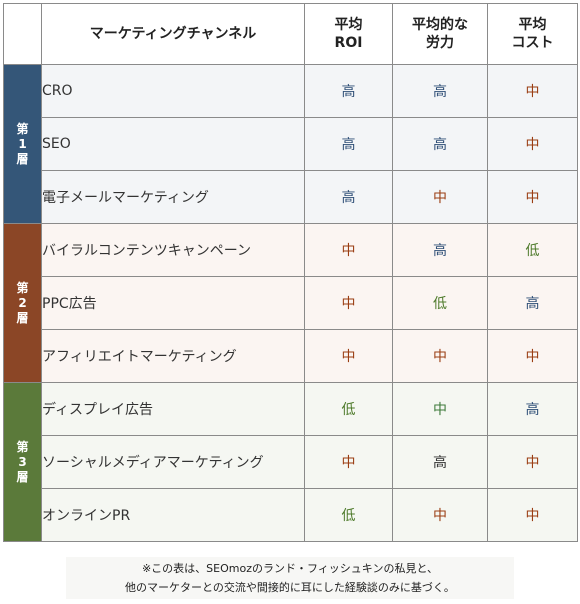 This screenshot has height=604, width=580. I want to click on tier-3-label: 第 3 層, so click(22, 462).